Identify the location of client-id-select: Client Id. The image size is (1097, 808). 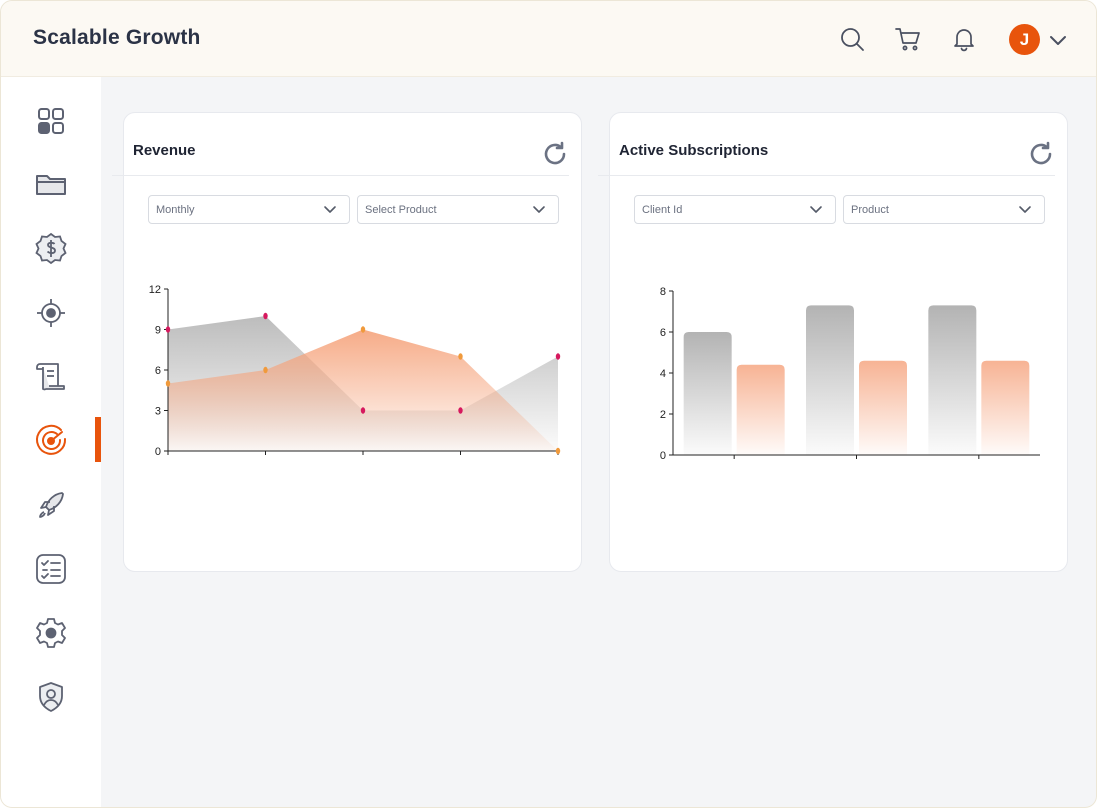
(735, 209).